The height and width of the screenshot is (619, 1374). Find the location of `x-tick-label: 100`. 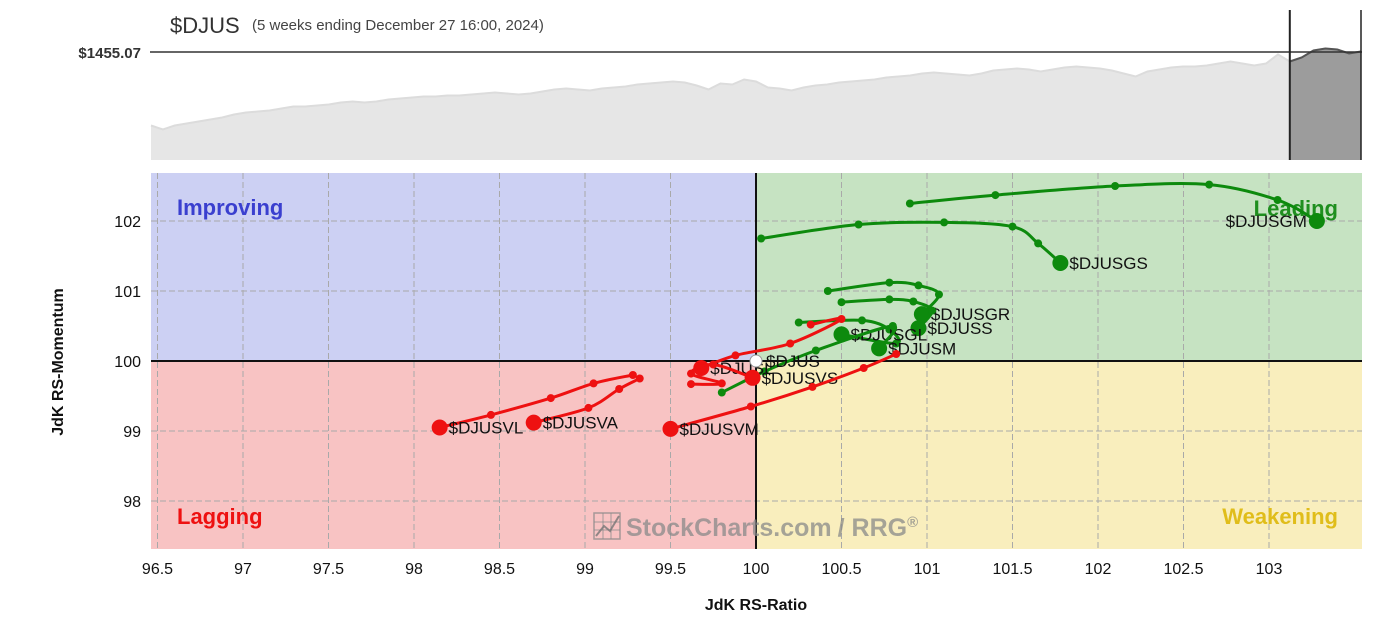

x-tick-label: 100 is located at coordinates (756, 569).